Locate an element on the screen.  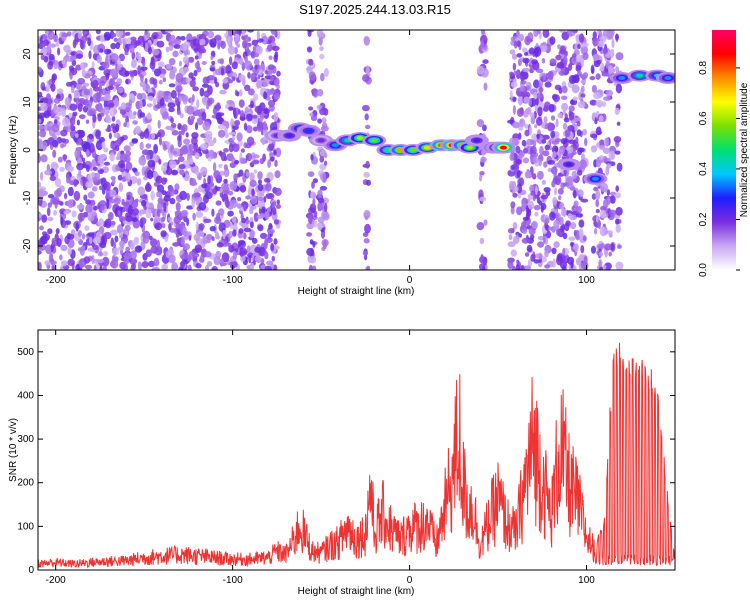
ridge-mark is located at coordinates (289, 135).